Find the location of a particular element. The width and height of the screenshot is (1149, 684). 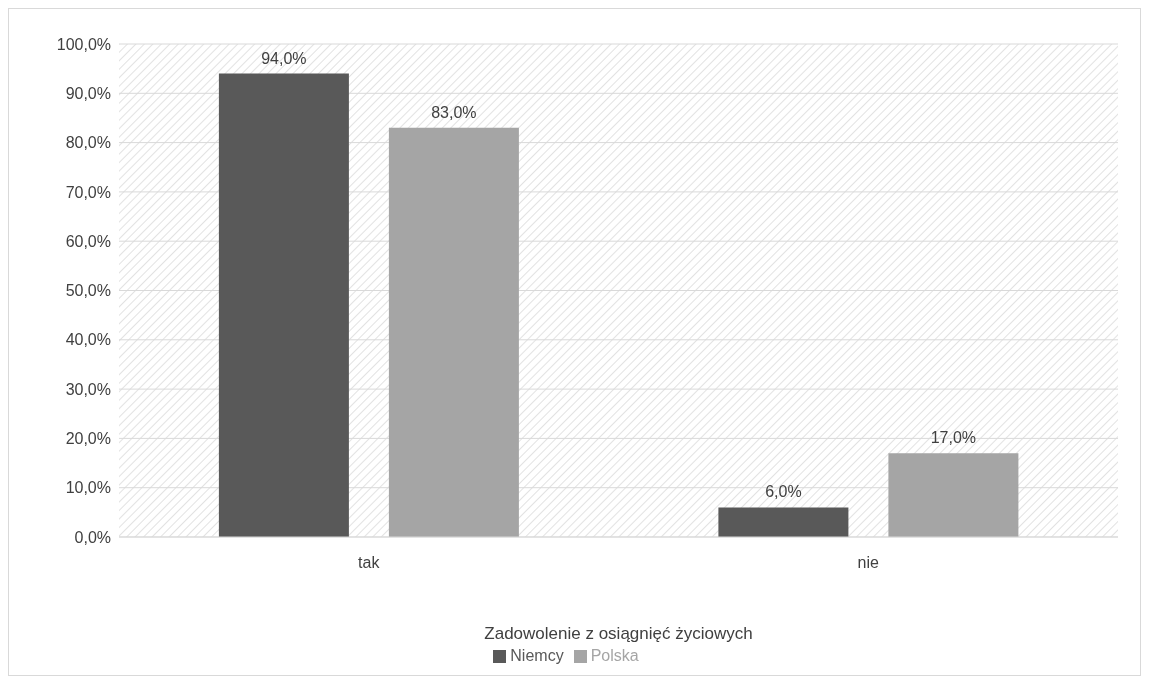

y-tick-label: 40,0% is located at coordinates (88, 340).